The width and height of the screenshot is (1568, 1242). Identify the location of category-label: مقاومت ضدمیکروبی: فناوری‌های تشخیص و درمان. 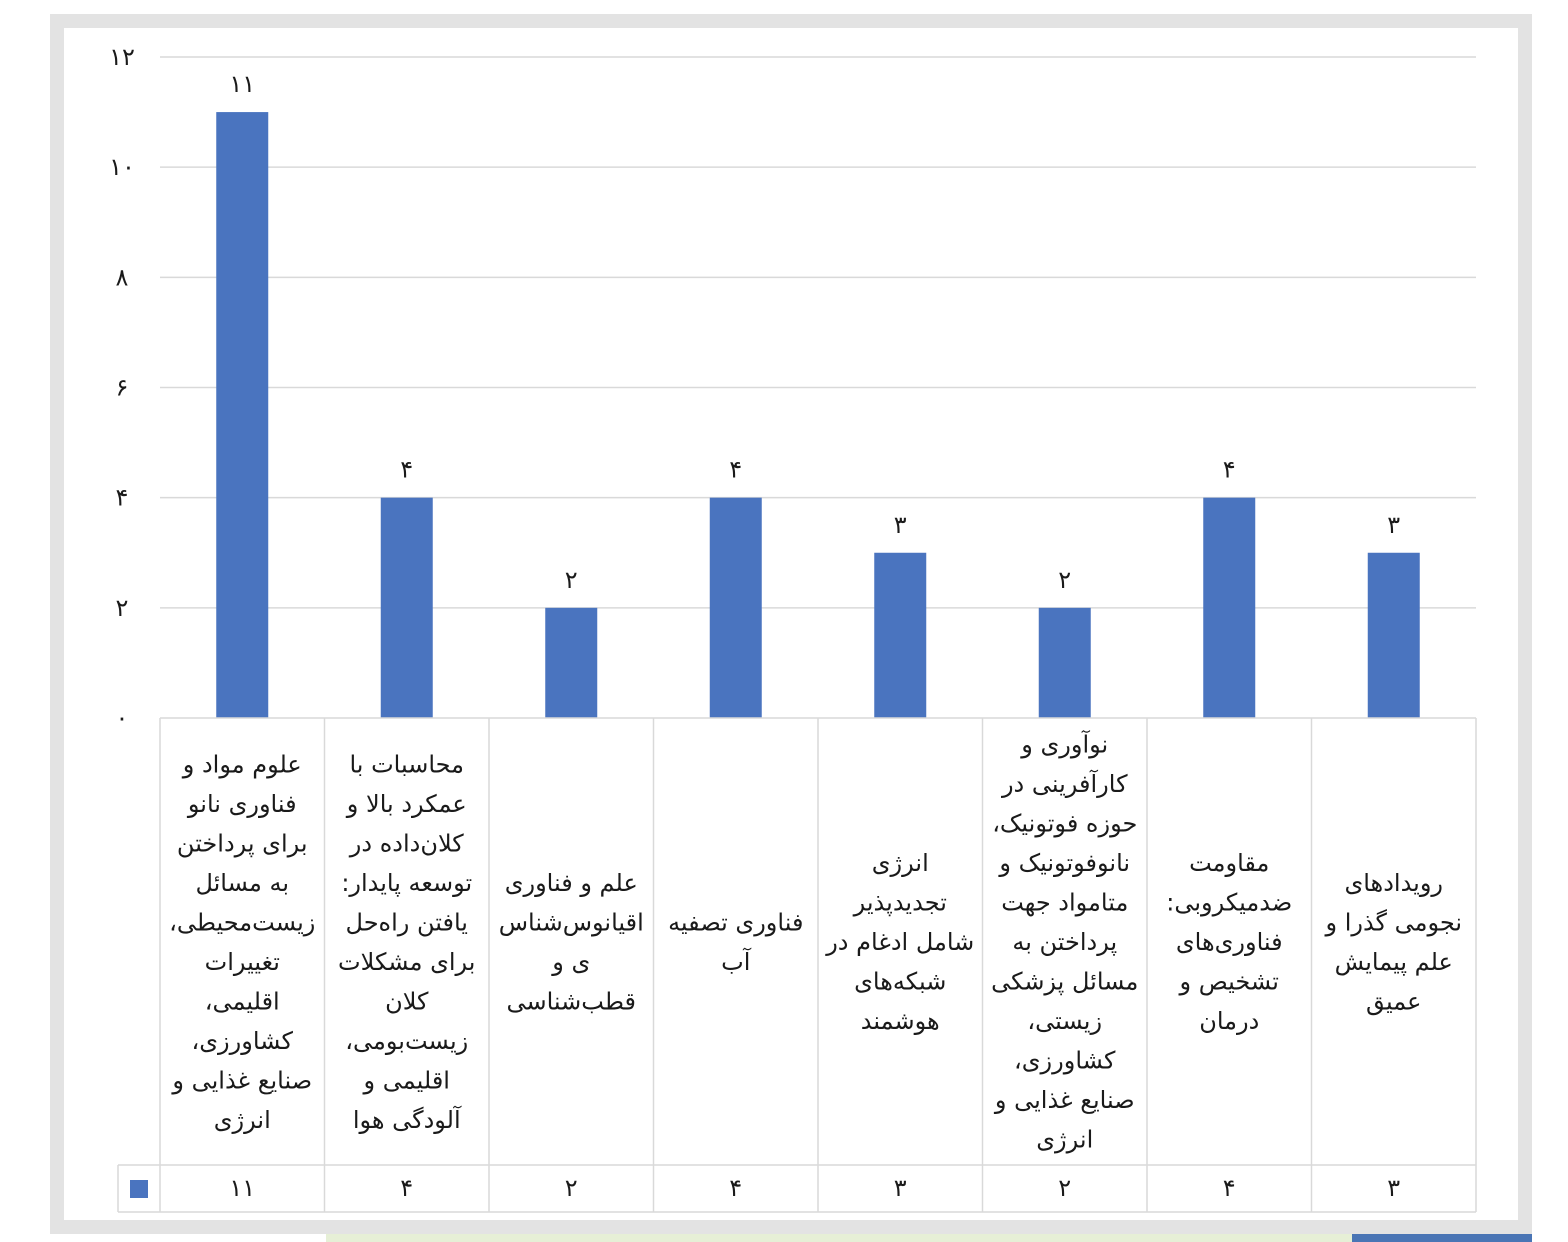
(1229, 942).